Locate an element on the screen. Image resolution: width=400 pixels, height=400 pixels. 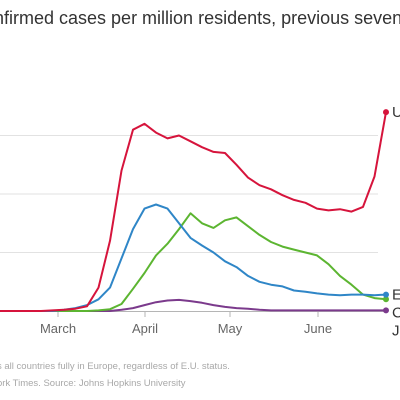
x-tick-label: June is located at coordinates (318, 328).